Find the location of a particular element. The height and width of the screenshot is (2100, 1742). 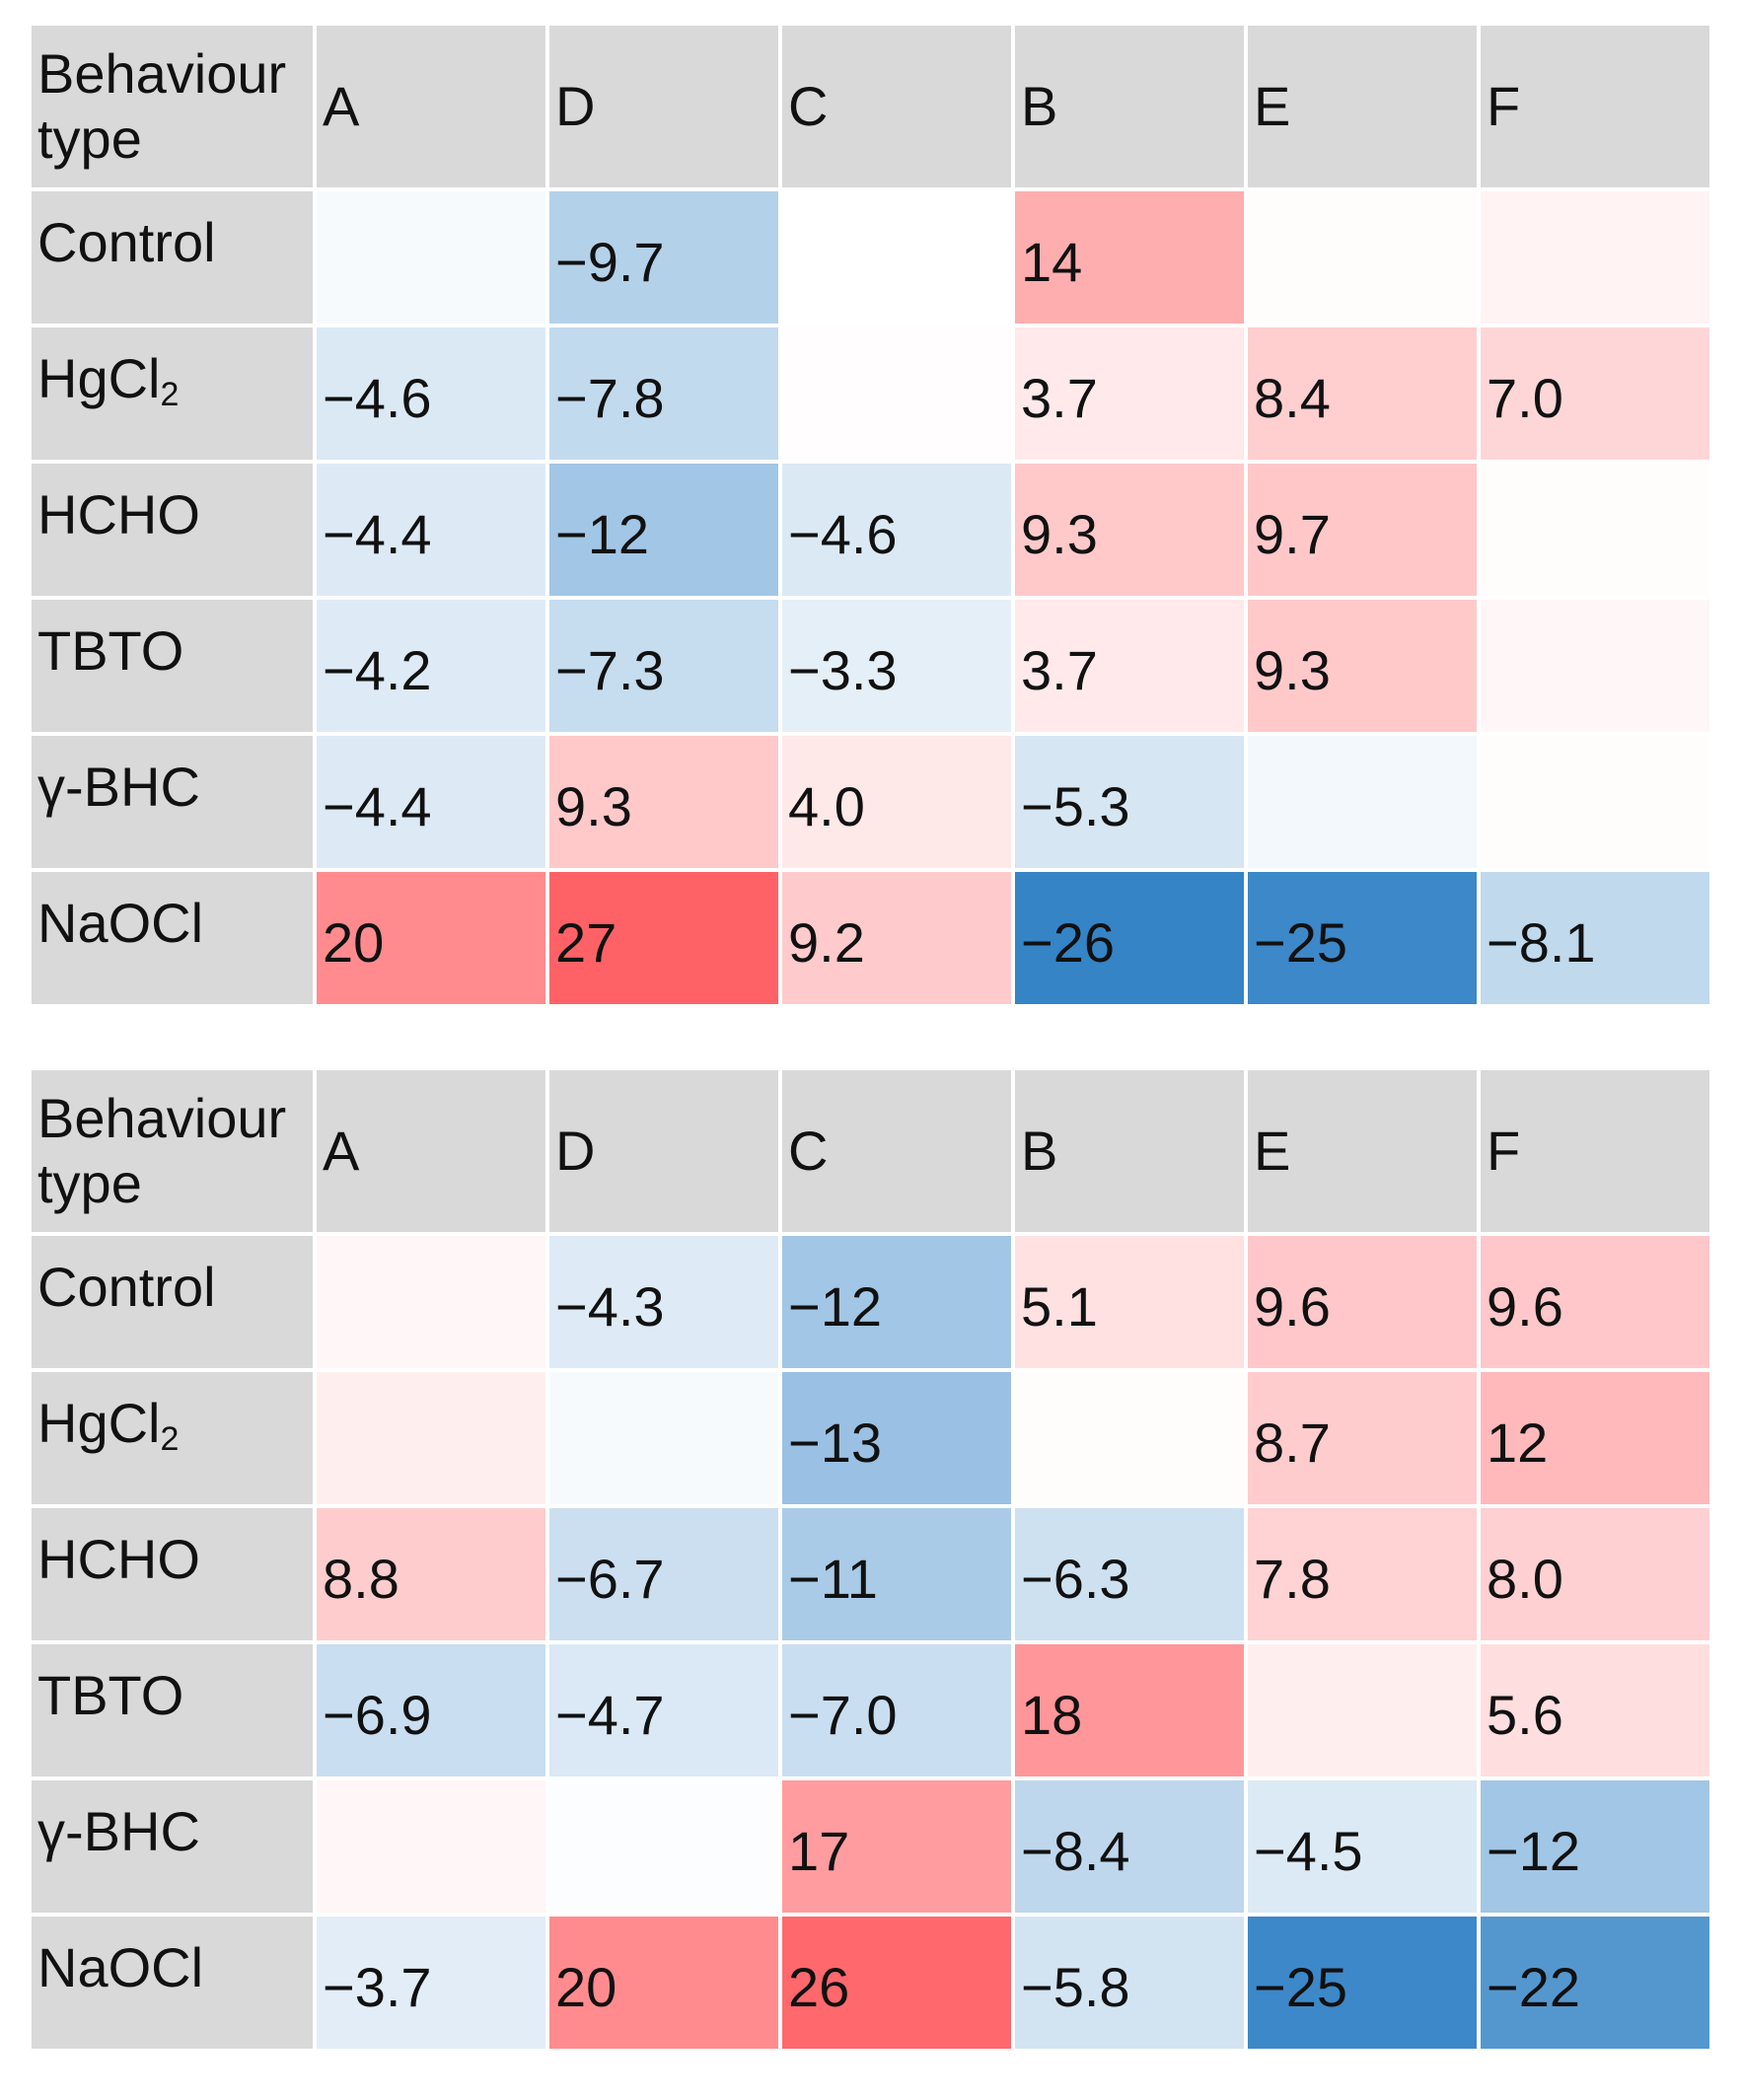

heatmap-cell: 5.6 is located at coordinates (1595, 1710).